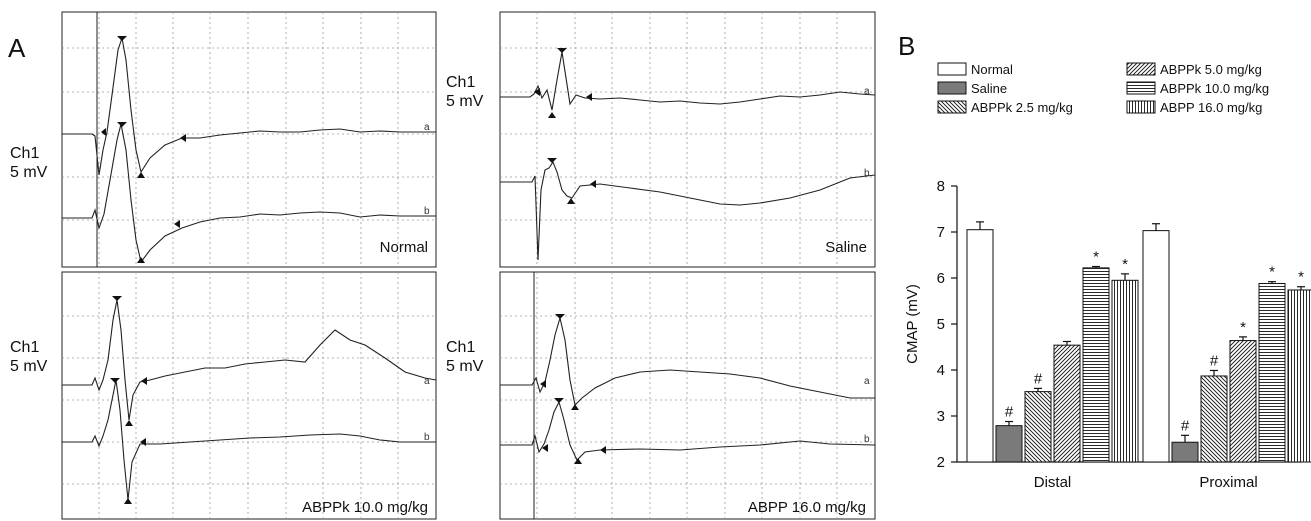  I want to click on x-tick-labels: Distal Proximal, so click(1146, 482).